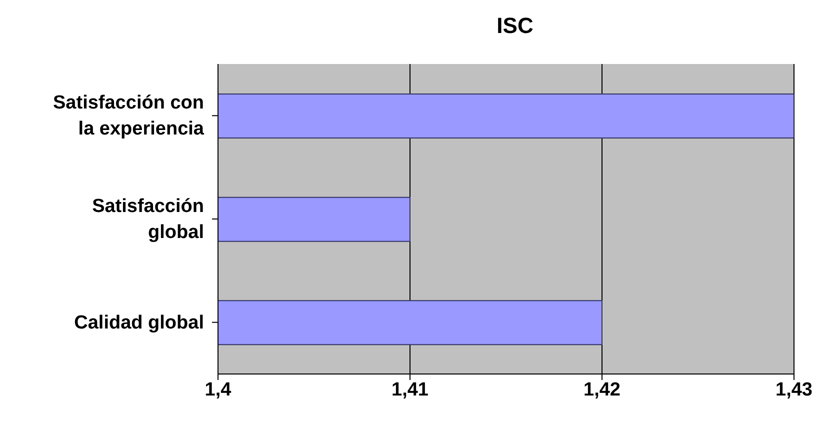 The width and height of the screenshot is (830, 437). Describe the element at coordinates (139, 322) in the screenshot. I see `y-tick-label: Calidad global` at that location.